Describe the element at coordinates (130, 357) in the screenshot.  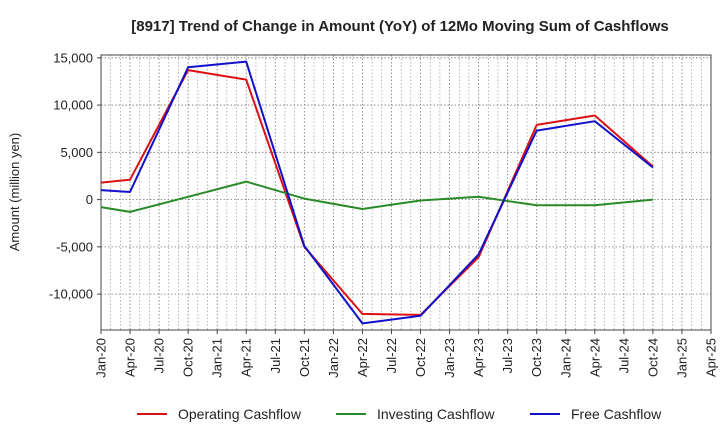
I see `x-tick-label: Apr-20` at that location.